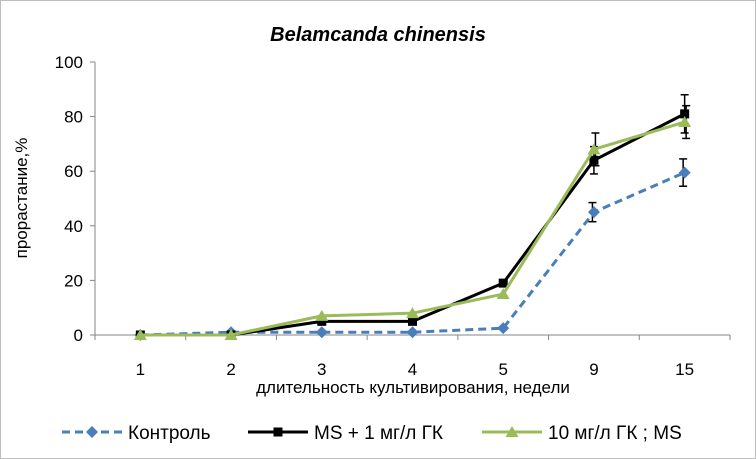 The width and height of the screenshot is (756, 459). What do you see at coordinates (230, 369) in the screenshot?
I see `x-tick-label: 2` at bounding box center [230, 369].